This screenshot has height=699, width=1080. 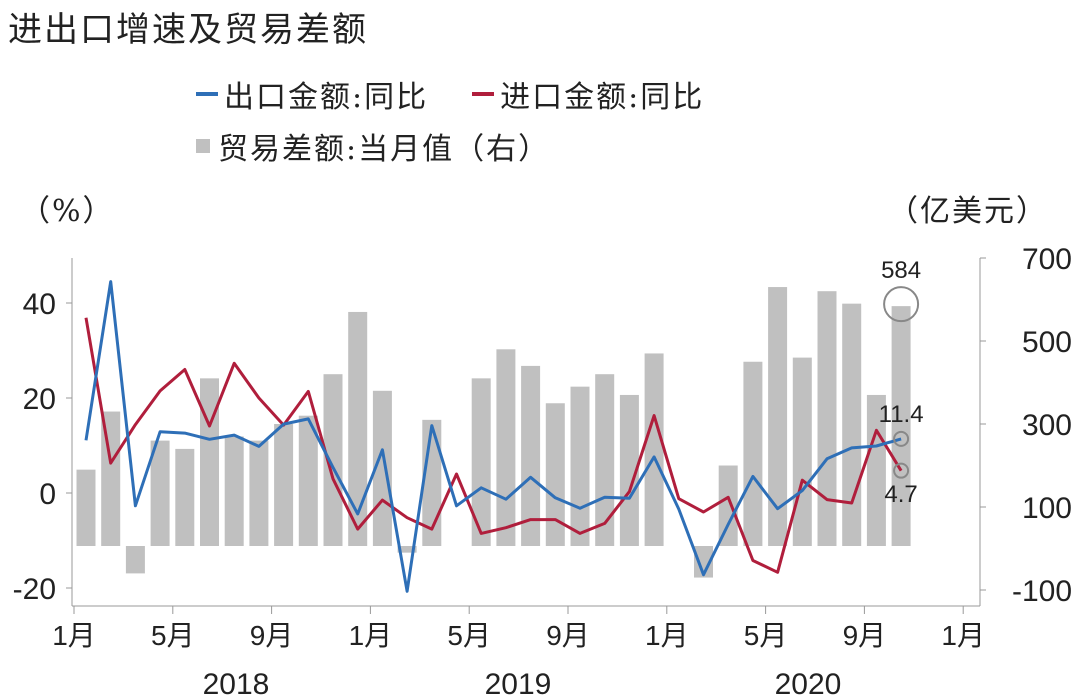 I want to click on left-tick-label: 0, so click(x=47, y=494).